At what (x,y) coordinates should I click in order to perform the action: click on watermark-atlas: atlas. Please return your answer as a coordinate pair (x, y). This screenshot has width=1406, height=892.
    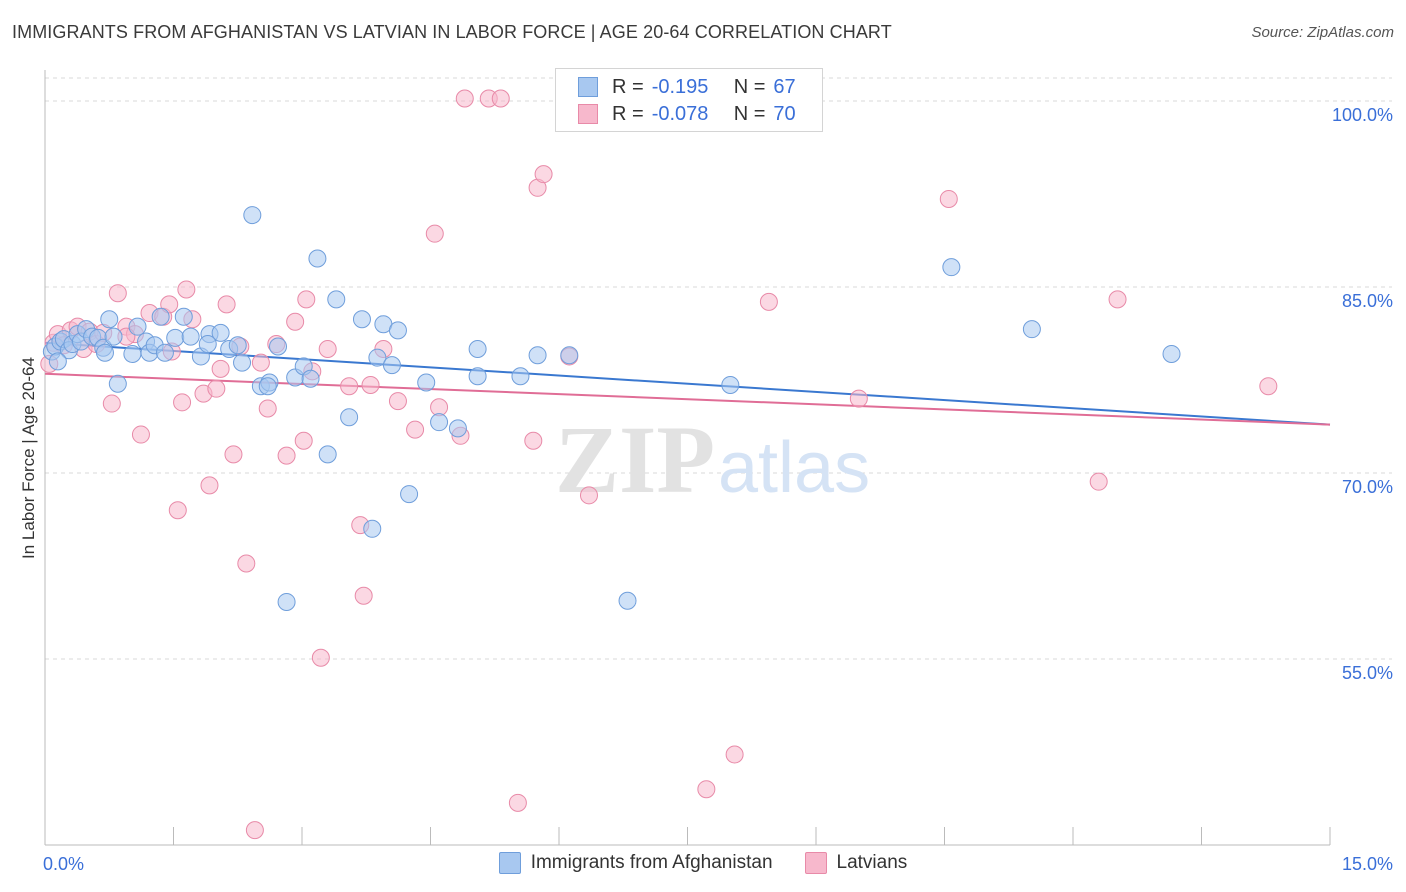
    Looking at the image, I should click on (794, 468).